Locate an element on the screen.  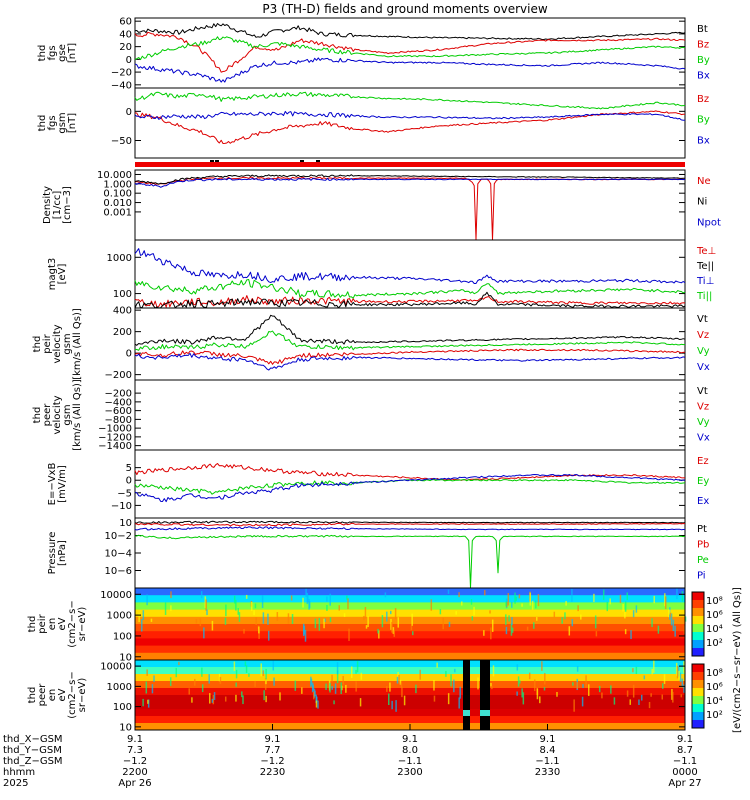
y-axis-label: [nT] is located at coordinates (72, 53).